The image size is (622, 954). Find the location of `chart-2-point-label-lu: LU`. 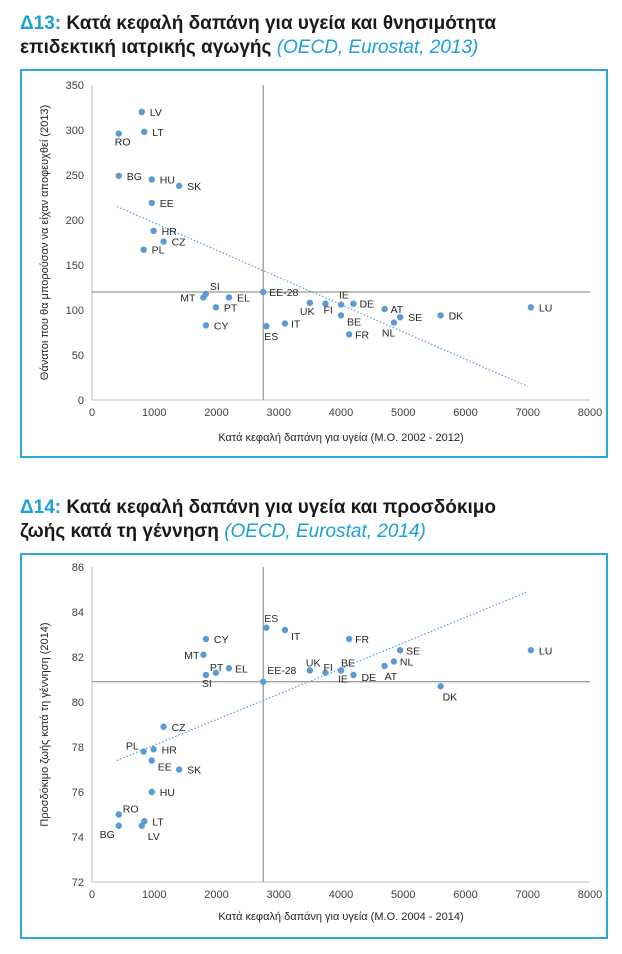

chart-2-point-label-lu: LU is located at coordinates (545, 651).